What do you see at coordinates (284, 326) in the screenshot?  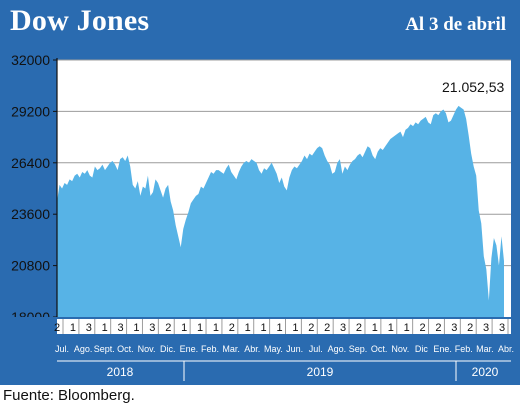 I see `week-number-strip` at bounding box center [284, 326].